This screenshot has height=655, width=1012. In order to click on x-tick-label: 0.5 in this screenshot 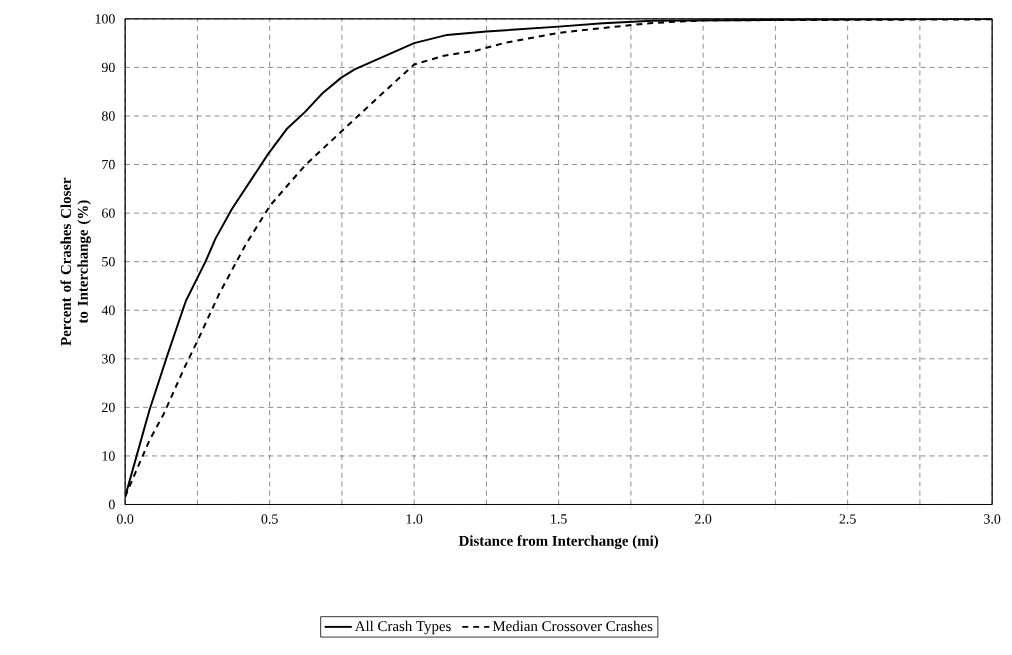, I will do `click(269, 519)`.